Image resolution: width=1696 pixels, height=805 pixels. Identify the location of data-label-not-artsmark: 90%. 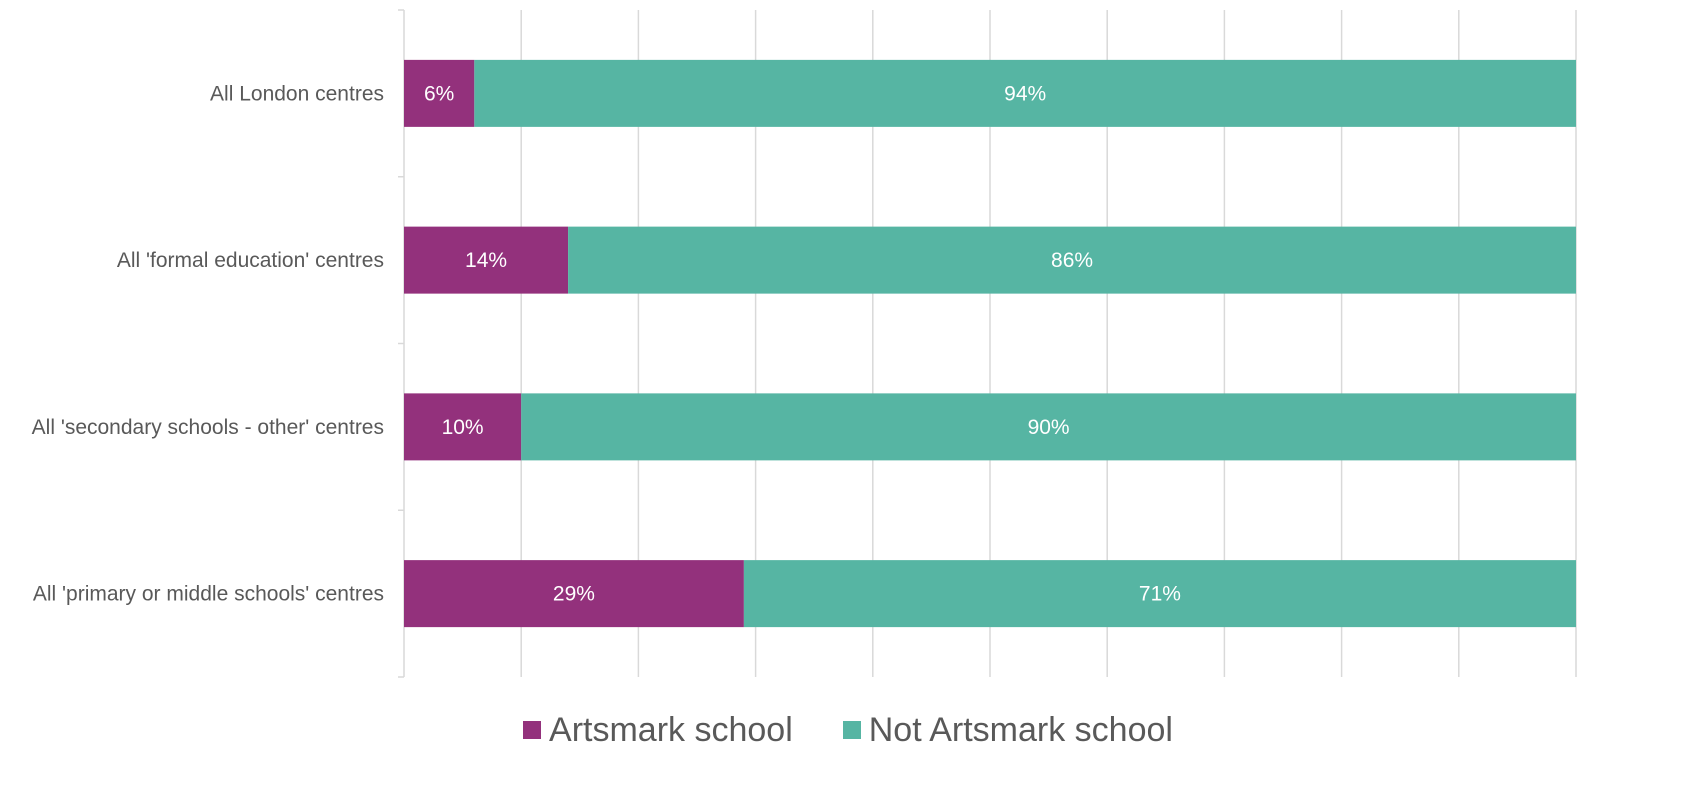
(1049, 427).